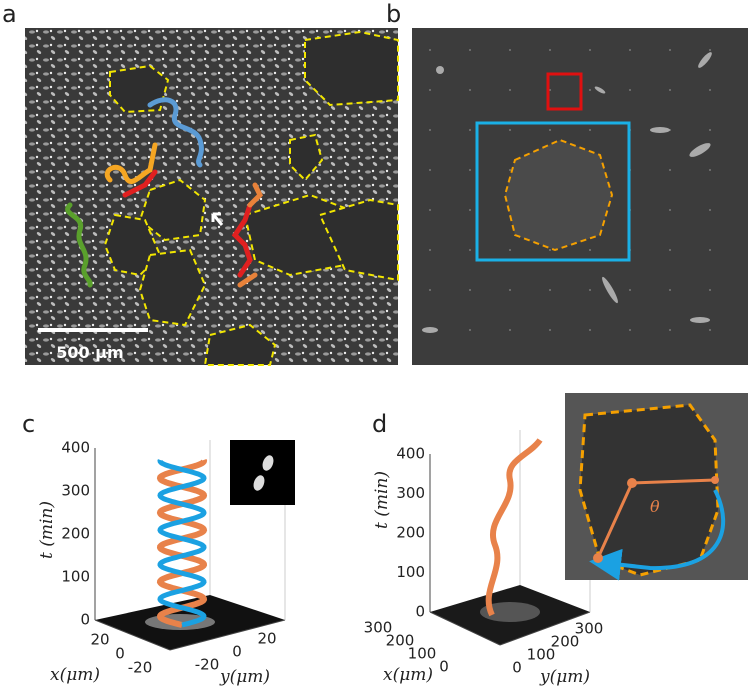 This screenshot has width=749, height=688. What do you see at coordinates (99, 640) in the screenshot?
I see `x-tick-label: 20` at bounding box center [99, 640].